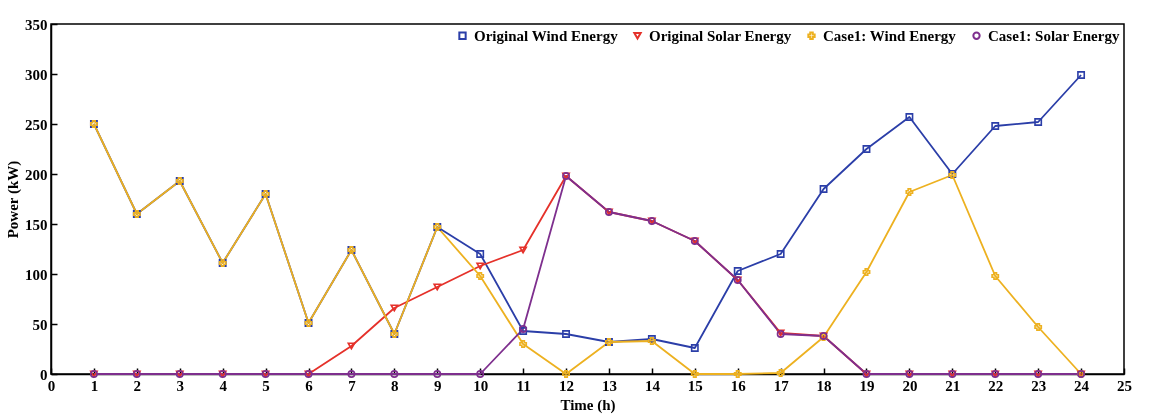 Image resolution: width=1160 pixels, height=417 pixels. What do you see at coordinates (266, 385) in the screenshot?
I see `x-tick-label: 5` at bounding box center [266, 385].